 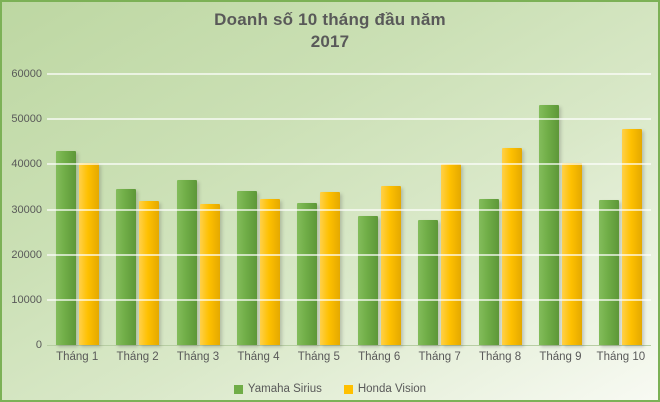 I want to click on y-tick-label-0: 0, so click(x=38, y=345).